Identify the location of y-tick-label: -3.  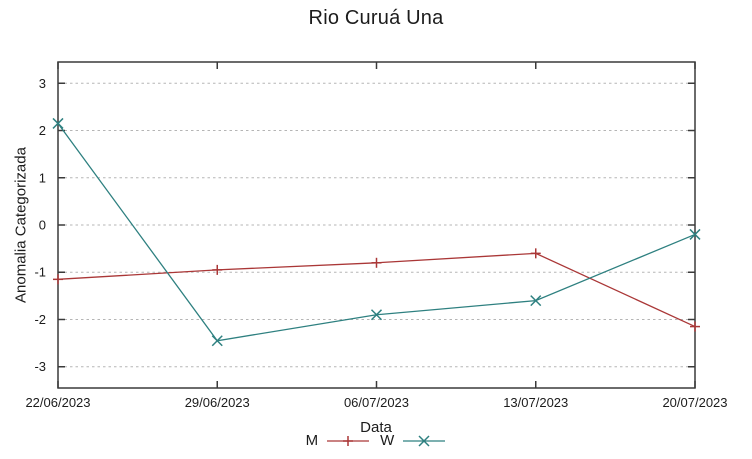
(40, 366).